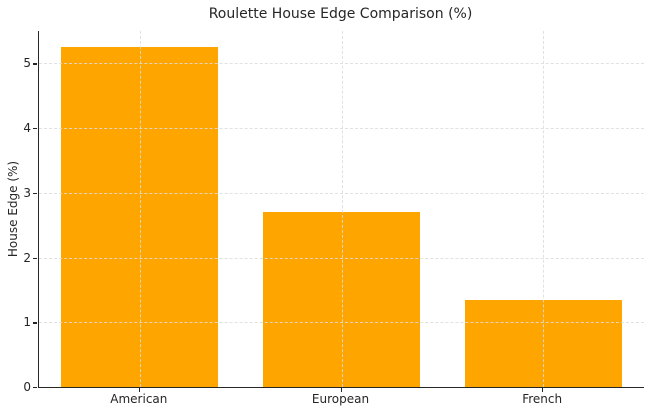 Image resolution: width=650 pixels, height=413 pixels. What do you see at coordinates (27, 257) in the screenshot?
I see `y-tick-label: 2` at bounding box center [27, 257].